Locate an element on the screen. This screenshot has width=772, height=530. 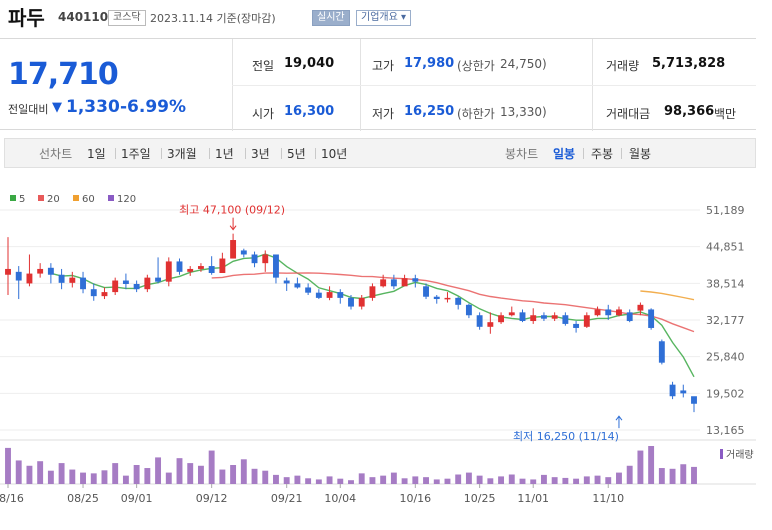
candle-chart-label: 봉차트 is located at coordinates (522, 154).